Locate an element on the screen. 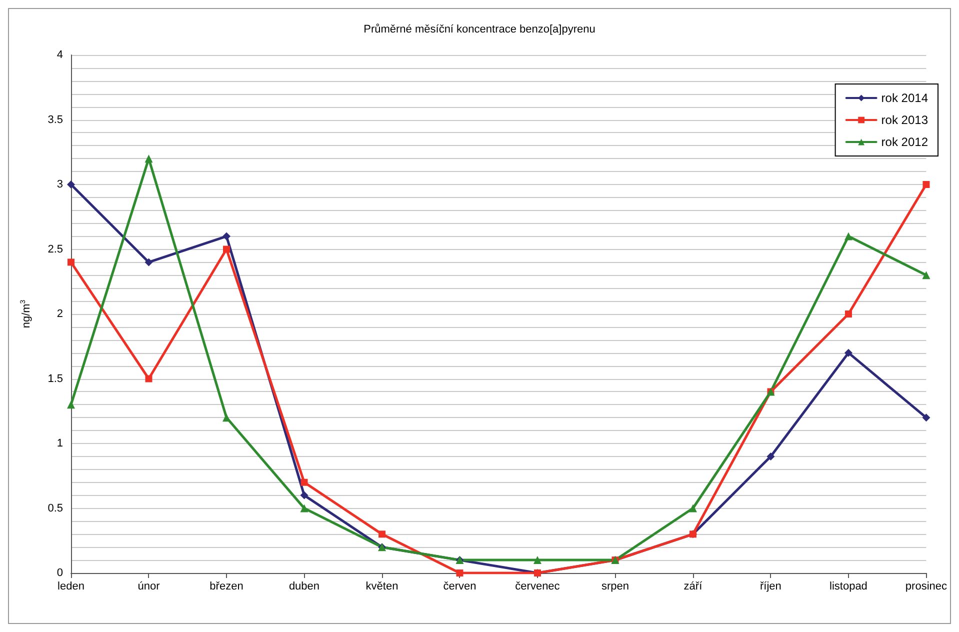  y-tick-label: 4 is located at coordinates (59, 55).